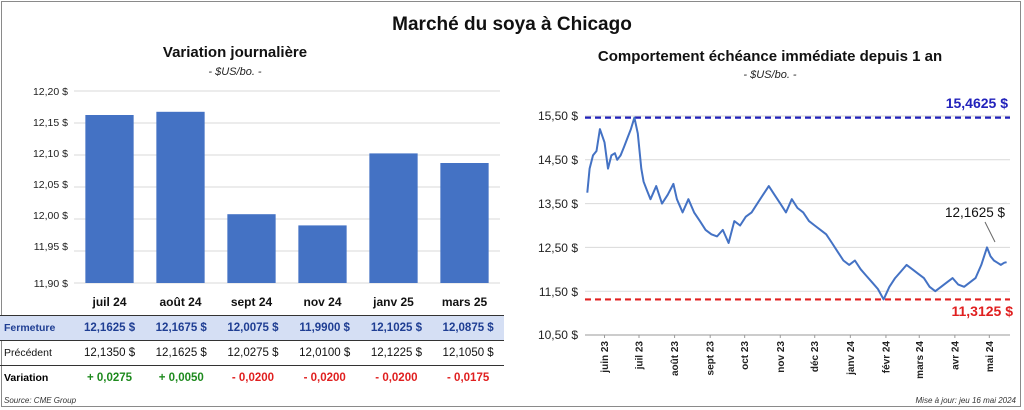 The height and width of the screenshot is (410, 1024). Describe the element at coordinates (781, 357) in the screenshot. I see `right-xtick: nov 23` at that location.